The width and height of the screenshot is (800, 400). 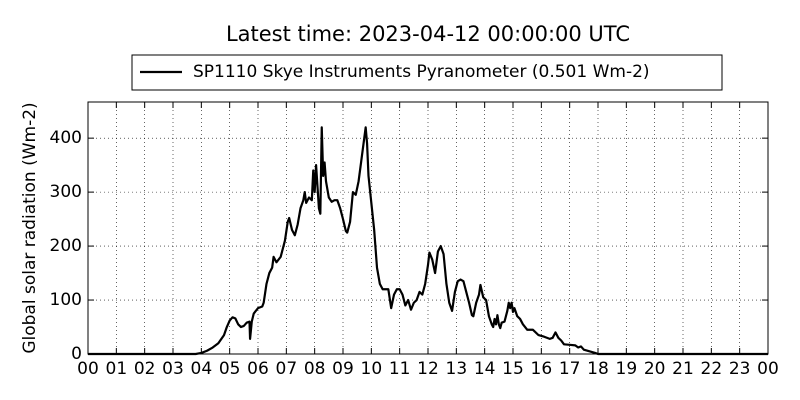 I want to click on x-tick-label: 16, so click(x=542, y=369).